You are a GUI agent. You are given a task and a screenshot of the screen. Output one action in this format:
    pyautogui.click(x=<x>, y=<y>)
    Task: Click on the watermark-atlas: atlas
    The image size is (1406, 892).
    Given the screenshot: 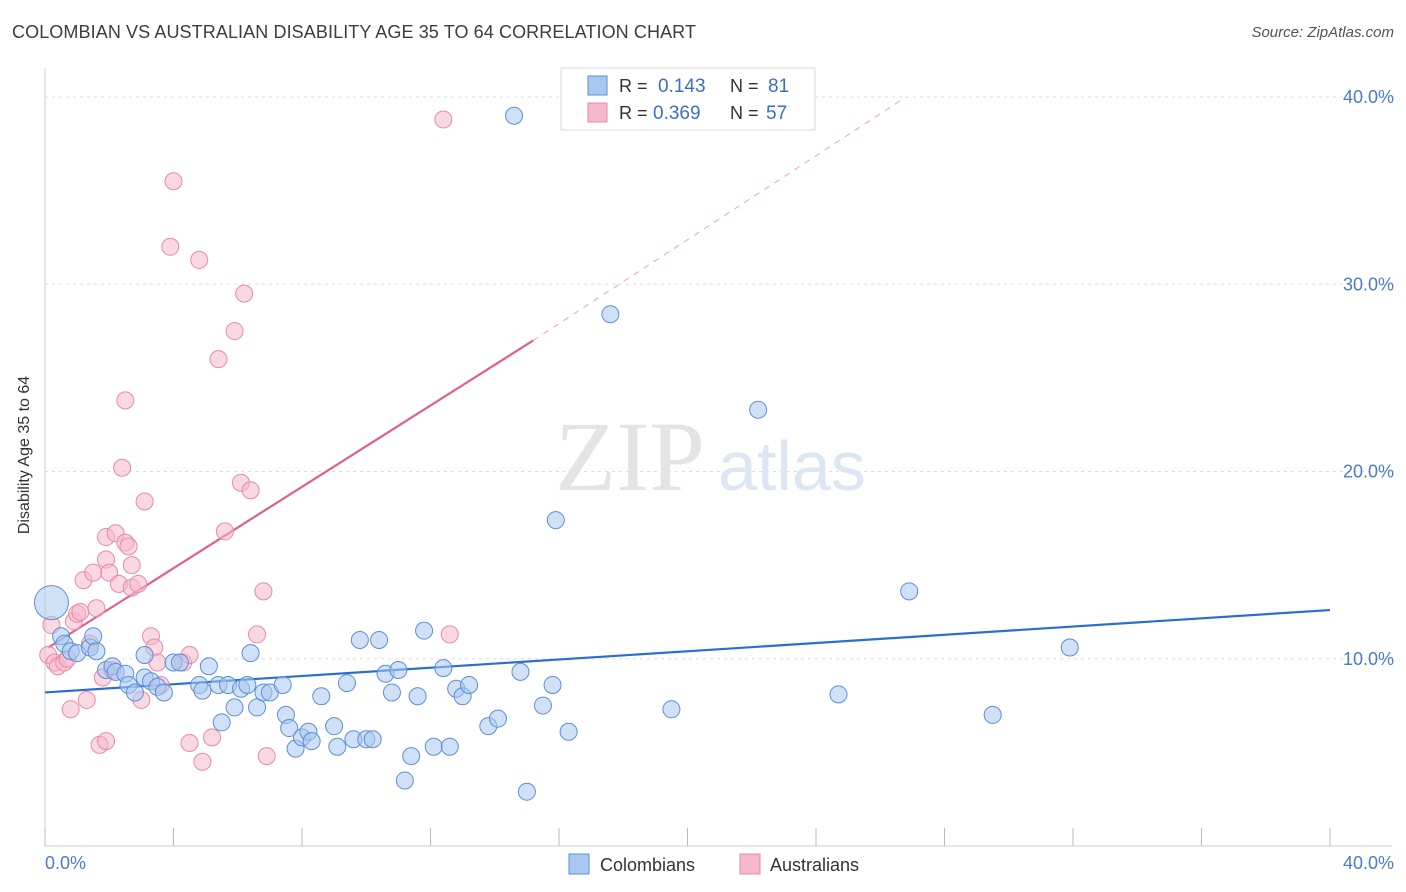 What is the action you would take?
    pyautogui.click(x=792, y=466)
    